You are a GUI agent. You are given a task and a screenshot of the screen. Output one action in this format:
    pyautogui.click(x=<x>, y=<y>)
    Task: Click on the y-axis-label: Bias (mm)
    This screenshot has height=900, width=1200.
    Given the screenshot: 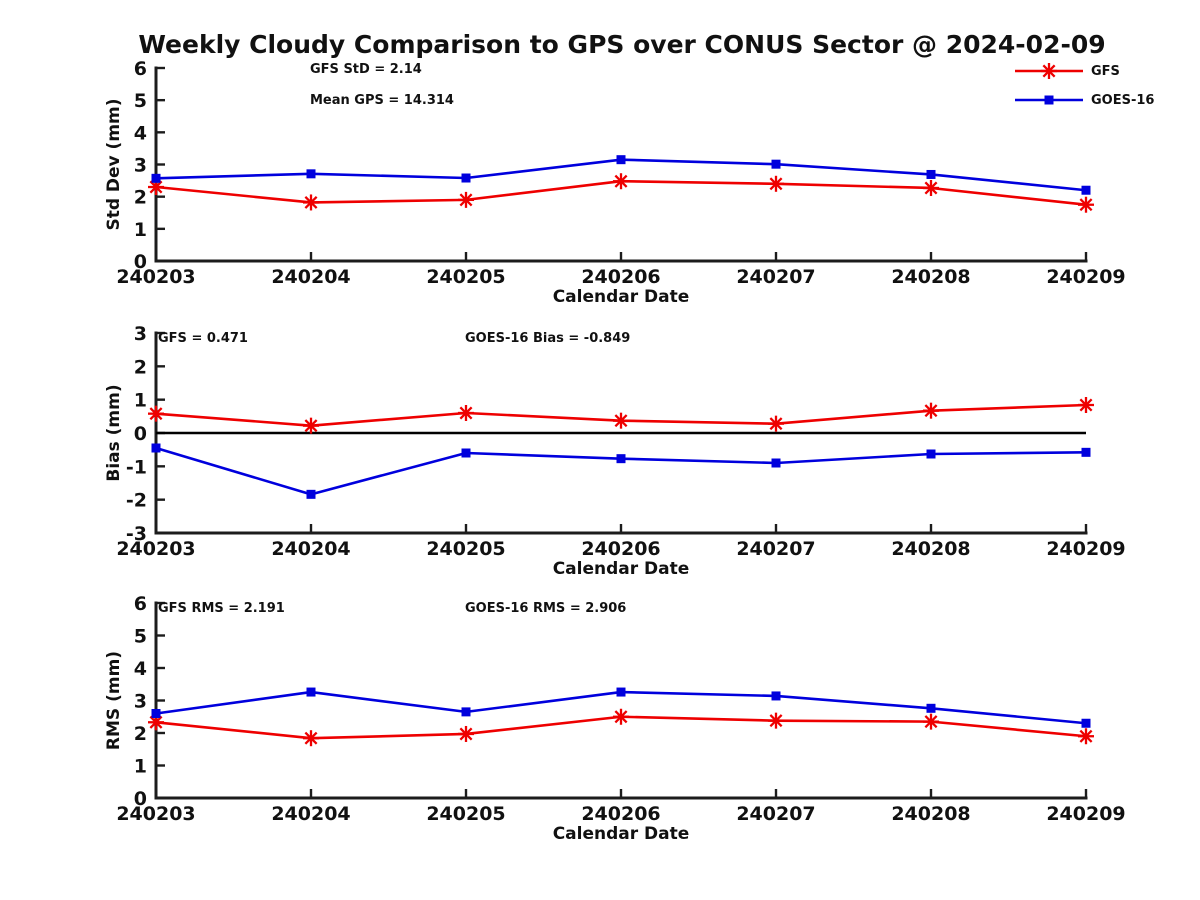 What is the action you would take?
    pyautogui.click(x=114, y=432)
    